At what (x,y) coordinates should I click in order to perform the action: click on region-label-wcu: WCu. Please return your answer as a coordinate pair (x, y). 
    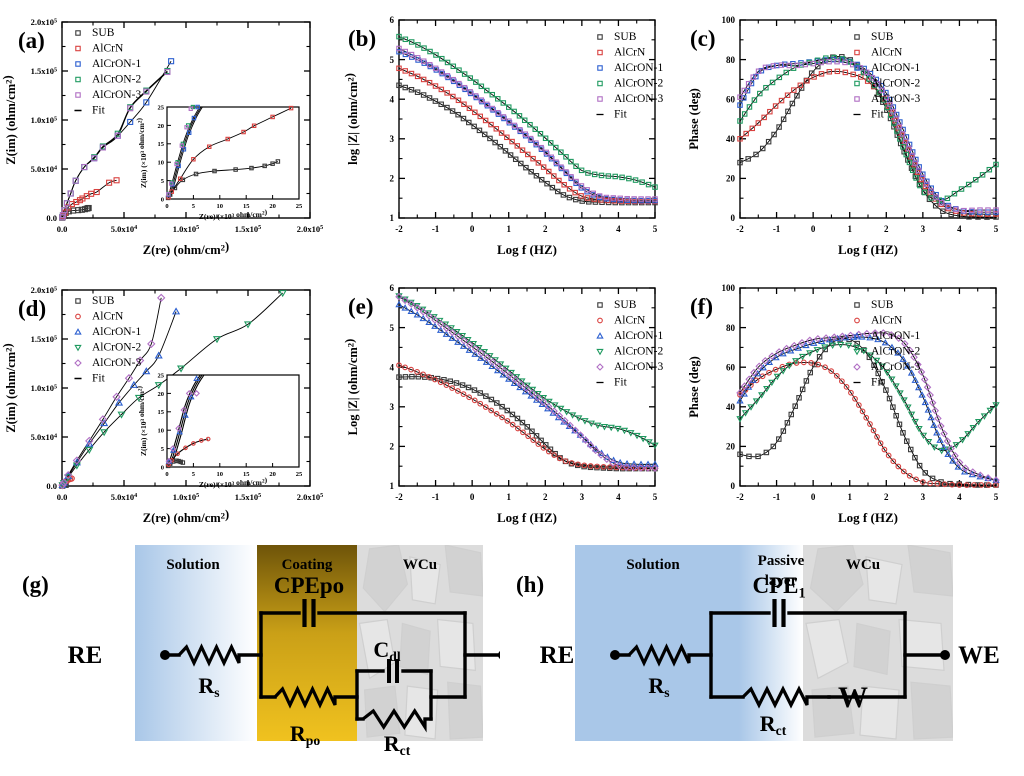
    Looking at the image, I should click on (863, 565).